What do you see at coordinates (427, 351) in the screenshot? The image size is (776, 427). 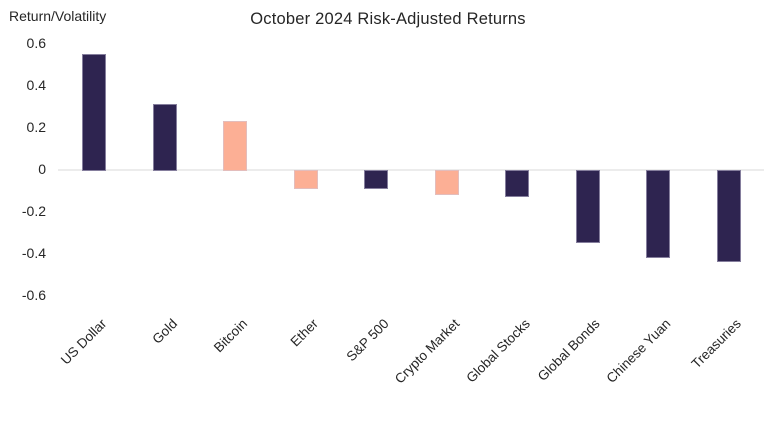 I see `x-category-label: Crypto Market` at bounding box center [427, 351].